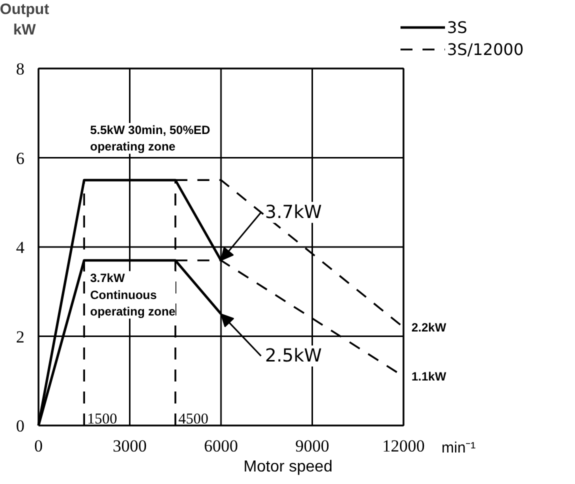 This screenshot has height=484, width=575. Describe the element at coordinates (485, 49) in the screenshot. I see `legend-label: 3S/12000` at that location.